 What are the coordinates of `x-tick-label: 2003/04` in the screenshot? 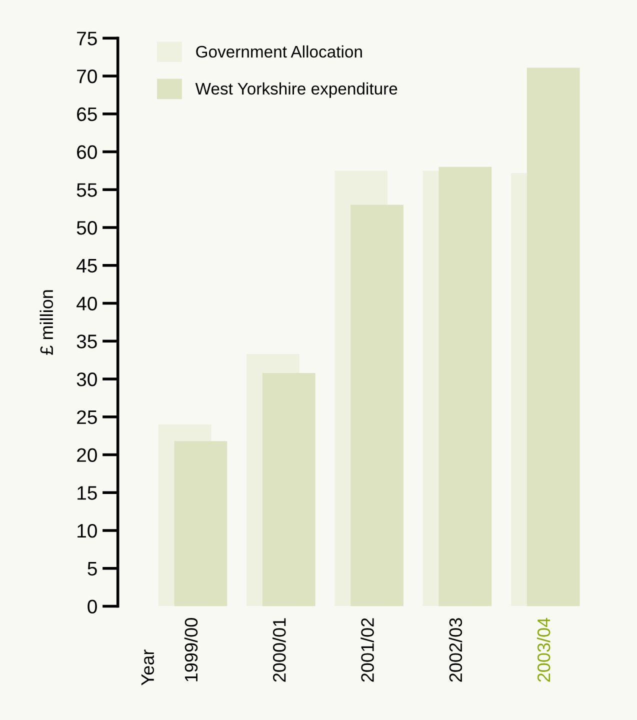 It's located at (543, 650).